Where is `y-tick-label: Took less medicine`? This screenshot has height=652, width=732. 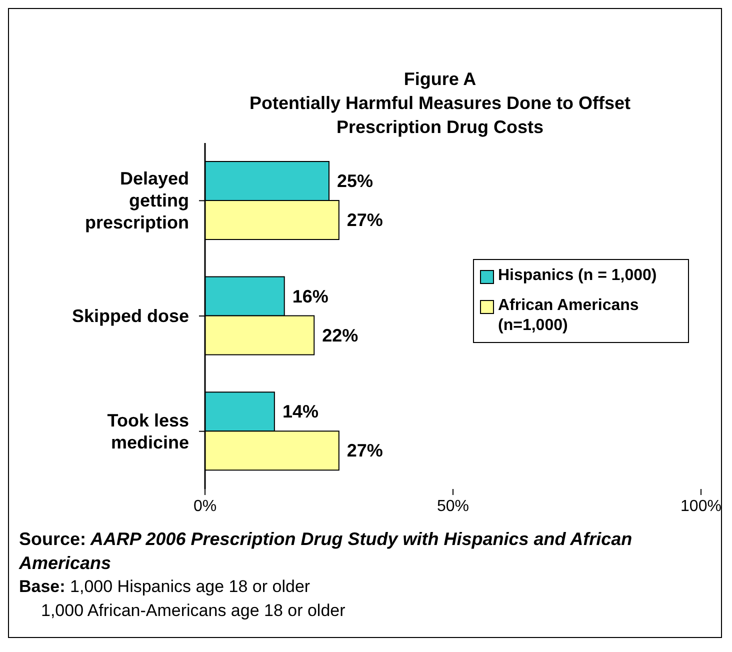
y-tick-label: Took less medicine is located at coordinates (148, 431).